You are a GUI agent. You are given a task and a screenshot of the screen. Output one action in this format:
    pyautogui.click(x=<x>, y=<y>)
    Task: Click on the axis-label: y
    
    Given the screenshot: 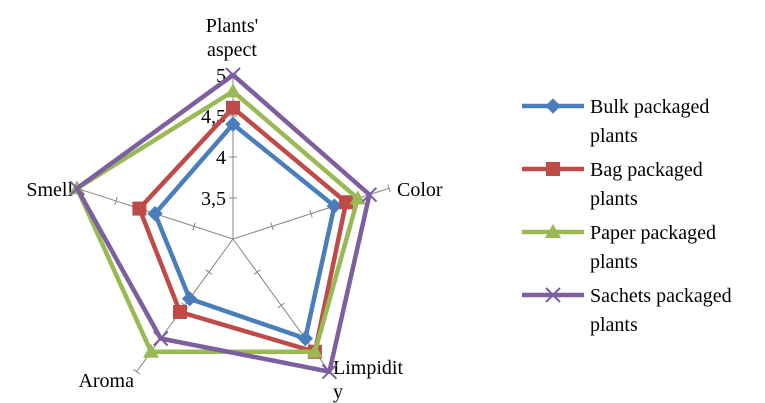 What is the action you would take?
    pyautogui.click(x=338, y=392)
    